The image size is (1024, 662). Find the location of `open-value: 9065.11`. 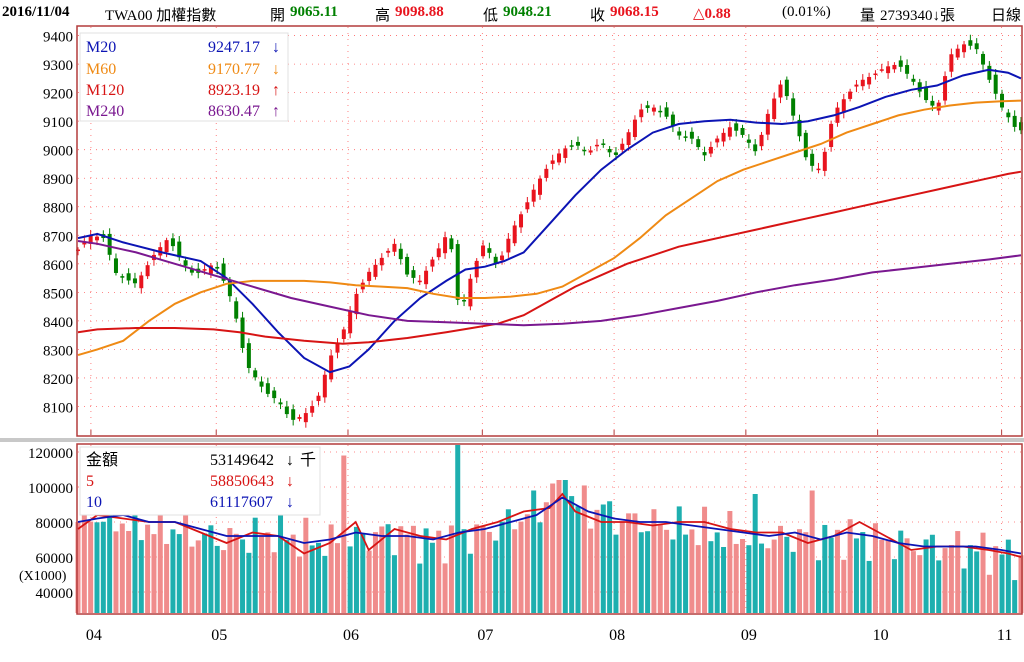

open-value: 9065.11 is located at coordinates (314, 12).